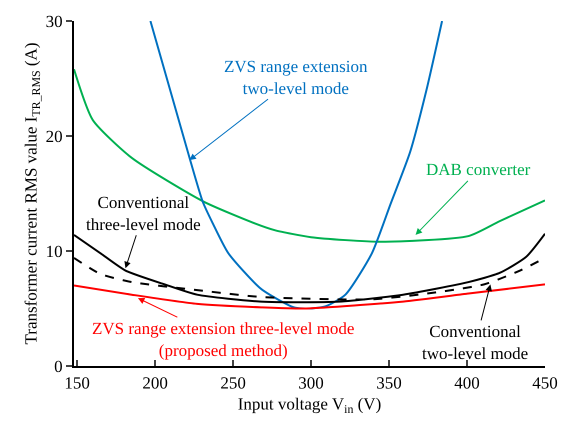  What do you see at coordinates (310, 405) in the screenshot?
I see `x-axis-title: Input voltage V$_{in}$ (V)` at bounding box center [310, 405].